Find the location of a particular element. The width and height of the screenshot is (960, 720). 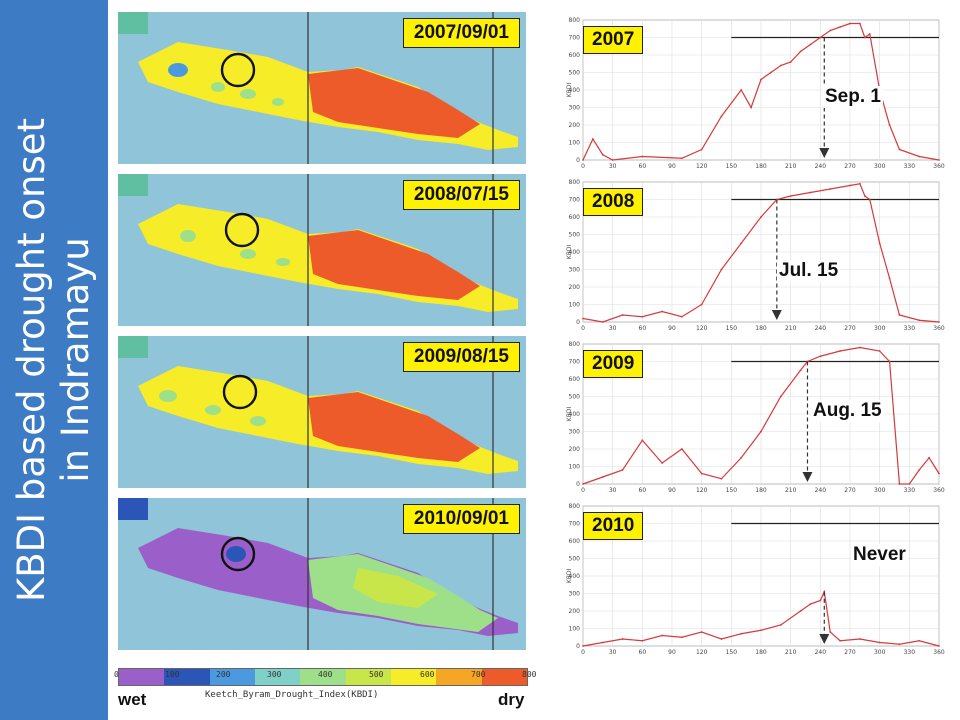

kbdi-series-line is located at coordinates (761, 91).